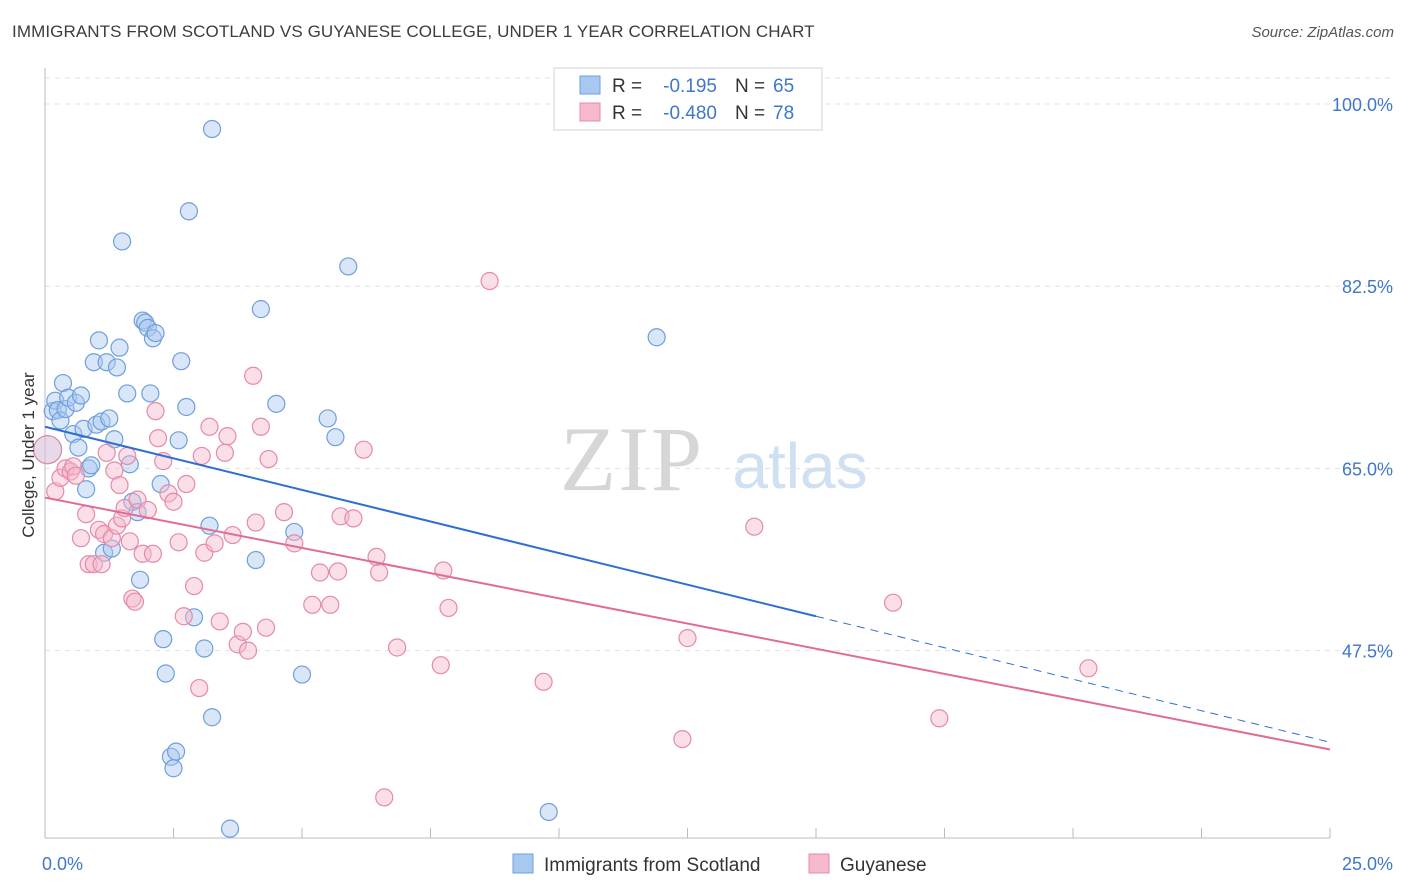 The image size is (1406, 892). I want to click on legend-top-n-label-scotland: N =, so click(750, 86).